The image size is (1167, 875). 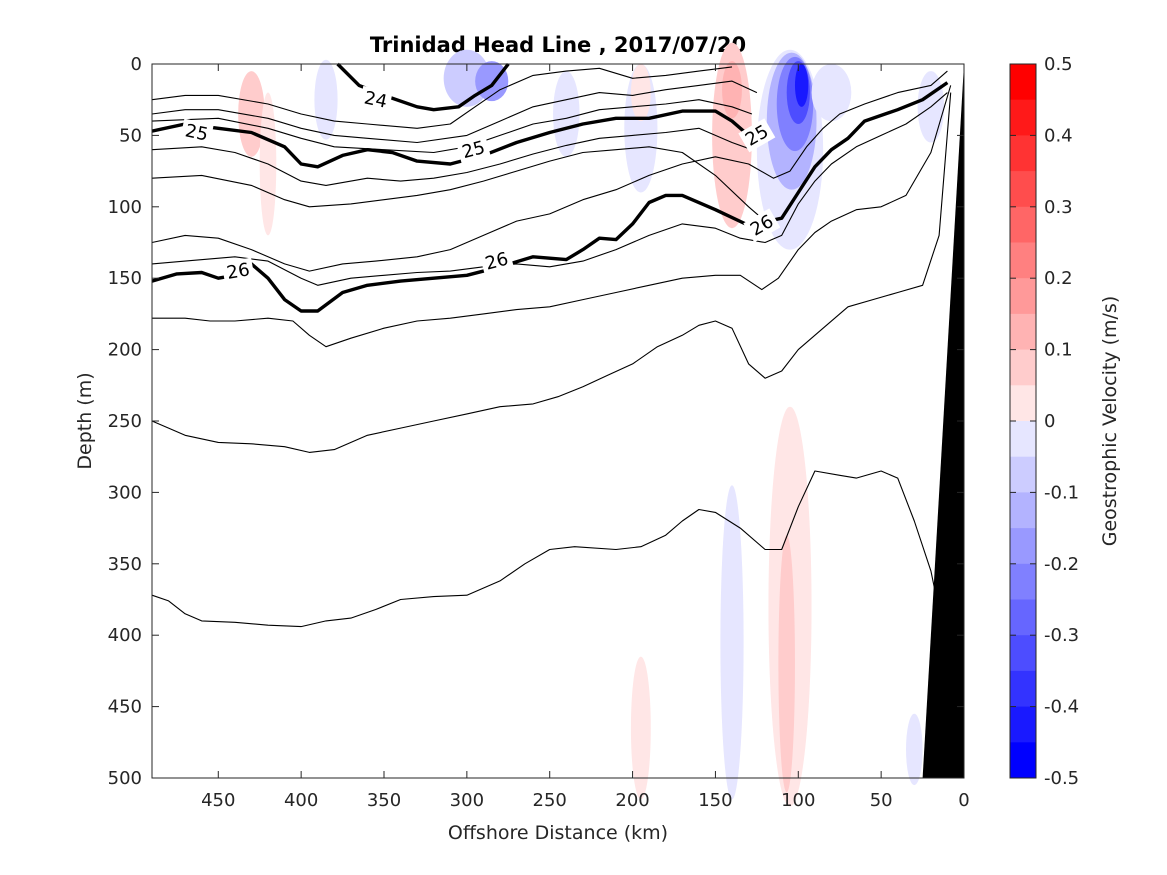 I want to click on y-tick-label: 0, so click(x=136, y=64).